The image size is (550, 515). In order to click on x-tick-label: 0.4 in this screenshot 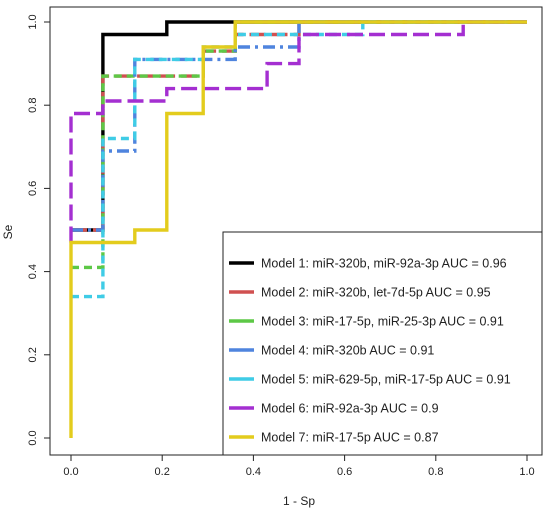, I will do `click(253, 472)`.